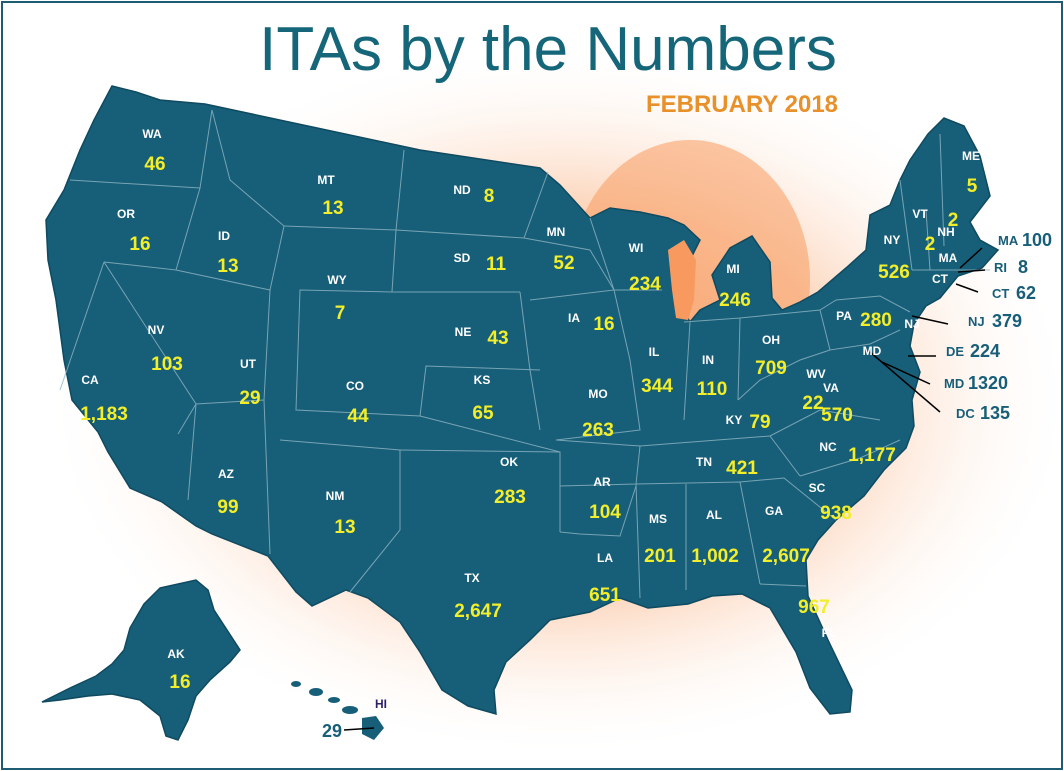 This screenshot has width=1064, height=771. What do you see at coordinates (658, 519) in the screenshot?
I see `state-abbr-ms: MS` at bounding box center [658, 519].